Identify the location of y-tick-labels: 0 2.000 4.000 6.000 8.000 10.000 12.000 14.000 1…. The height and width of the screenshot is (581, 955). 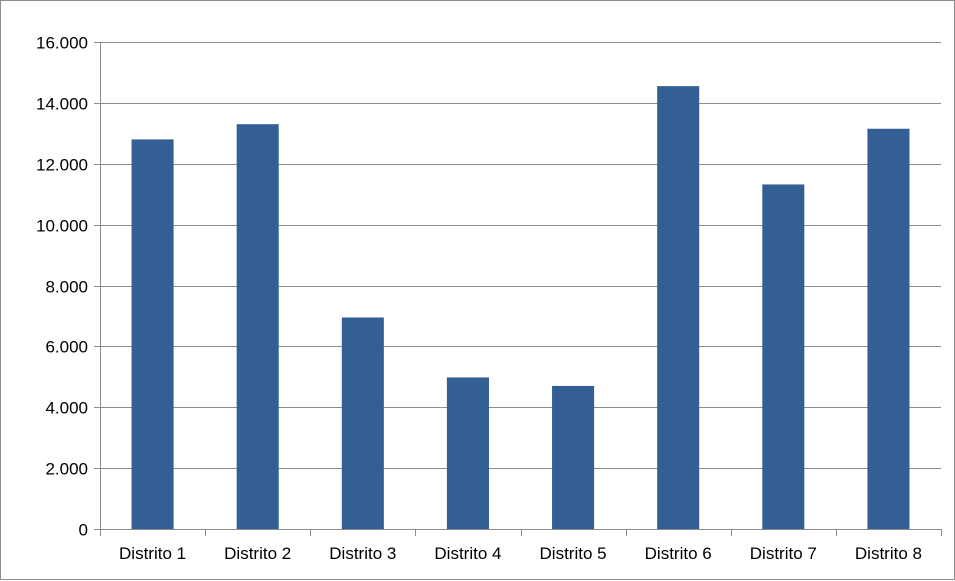
(62, 287).